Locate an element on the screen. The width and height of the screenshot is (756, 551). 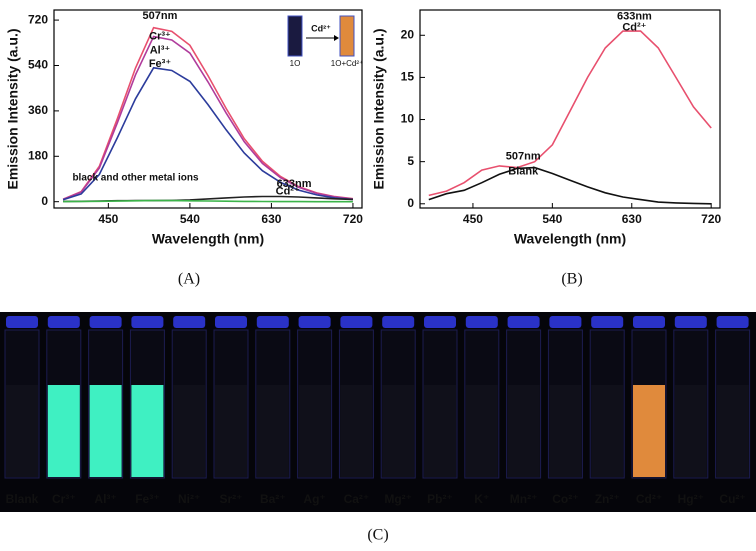
y-tick-label: 720 is located at coordinates (38, 19).